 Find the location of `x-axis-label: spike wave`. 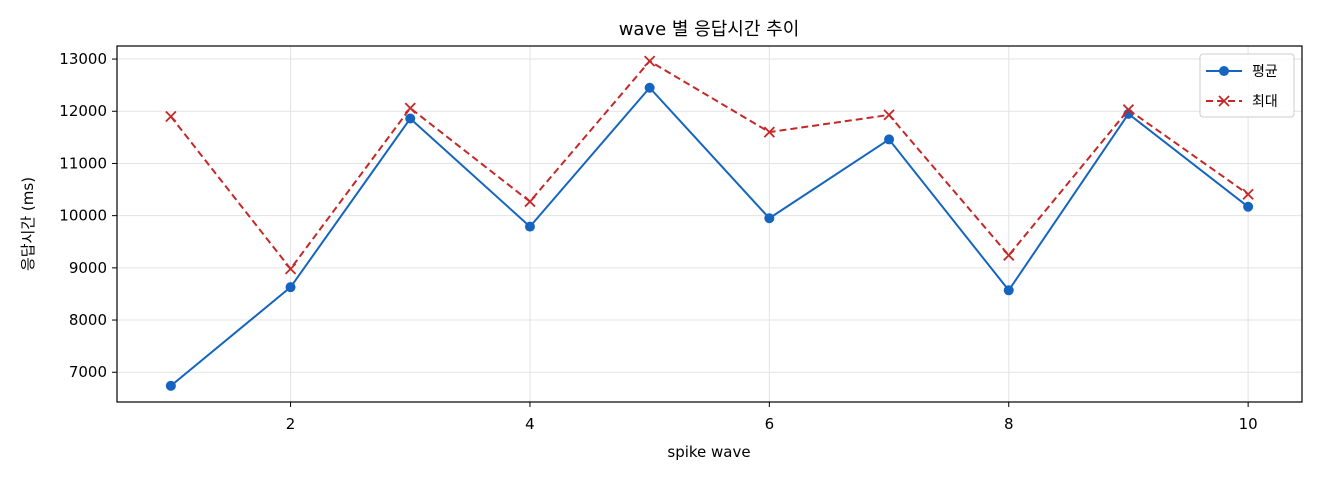

x-axis-label: spike wave is located at coordinates (708, 452).